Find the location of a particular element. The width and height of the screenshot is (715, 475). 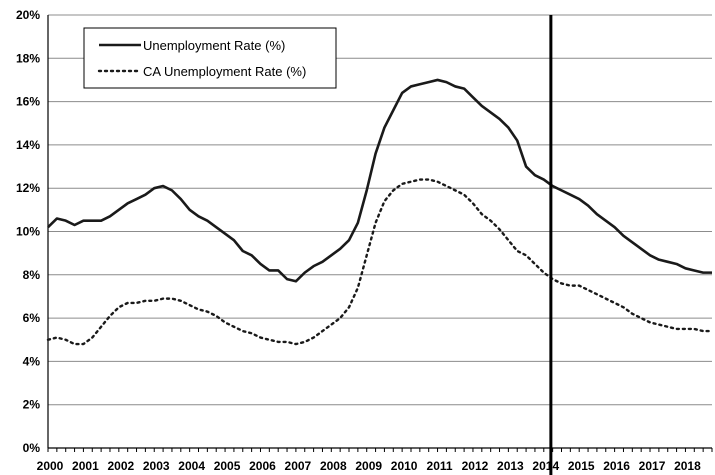

y-tick-label: 0% is located at coordinates (32, 448).